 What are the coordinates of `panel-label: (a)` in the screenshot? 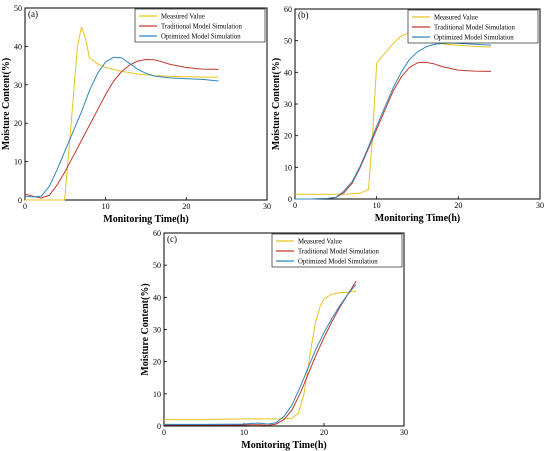 It's located at (33, 14).